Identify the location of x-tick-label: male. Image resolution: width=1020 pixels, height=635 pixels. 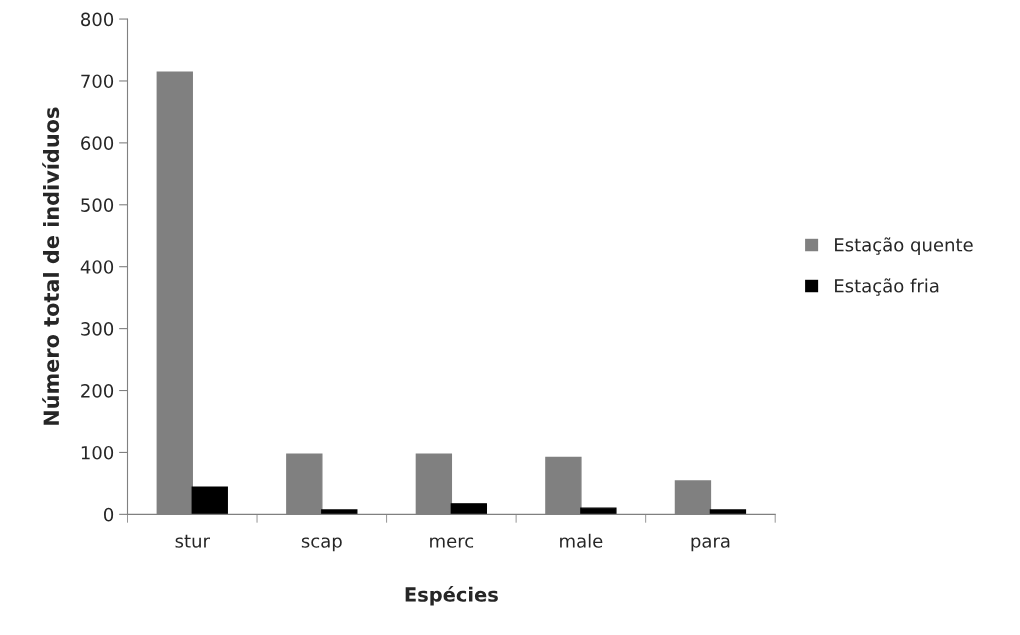
(581, 540).